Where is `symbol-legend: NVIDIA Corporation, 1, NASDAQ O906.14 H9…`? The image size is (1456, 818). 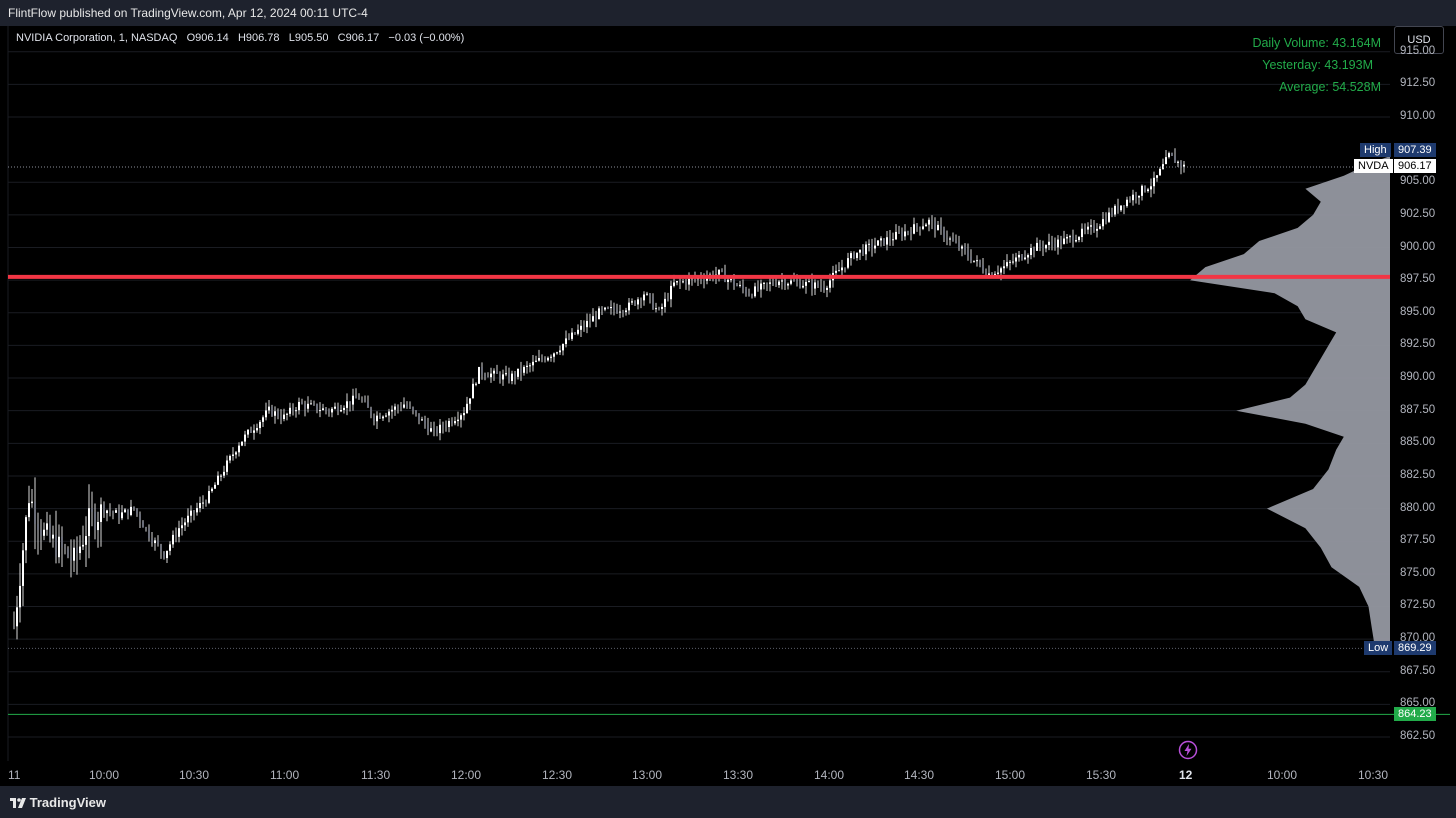
symbol-legend: NVIDIA Corporation, 1, NASDAQ O906.14 H9… is located at coordinates (240, 38).